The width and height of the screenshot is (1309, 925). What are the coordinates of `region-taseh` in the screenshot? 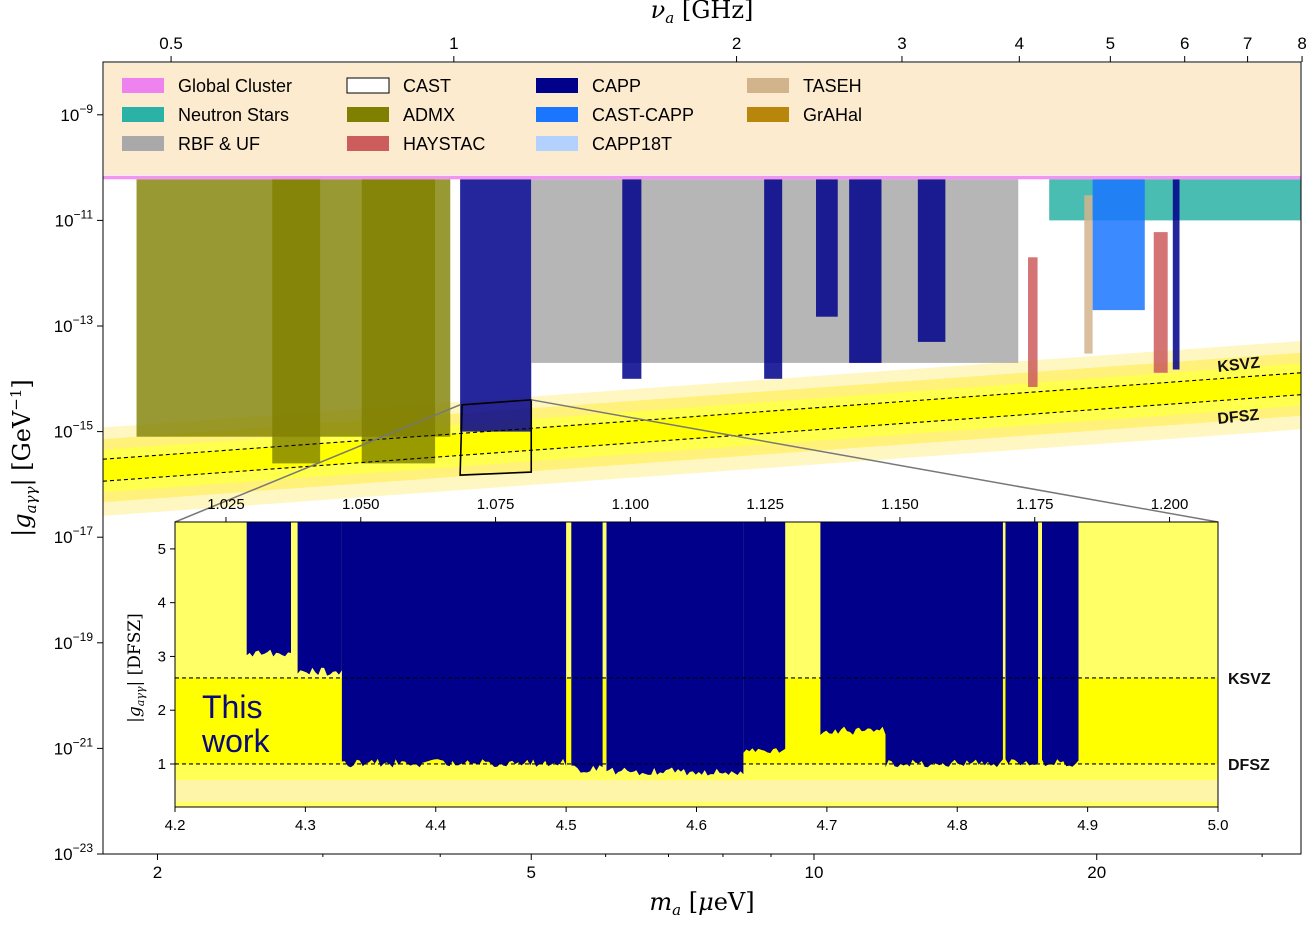 It's located at (1088, 274).